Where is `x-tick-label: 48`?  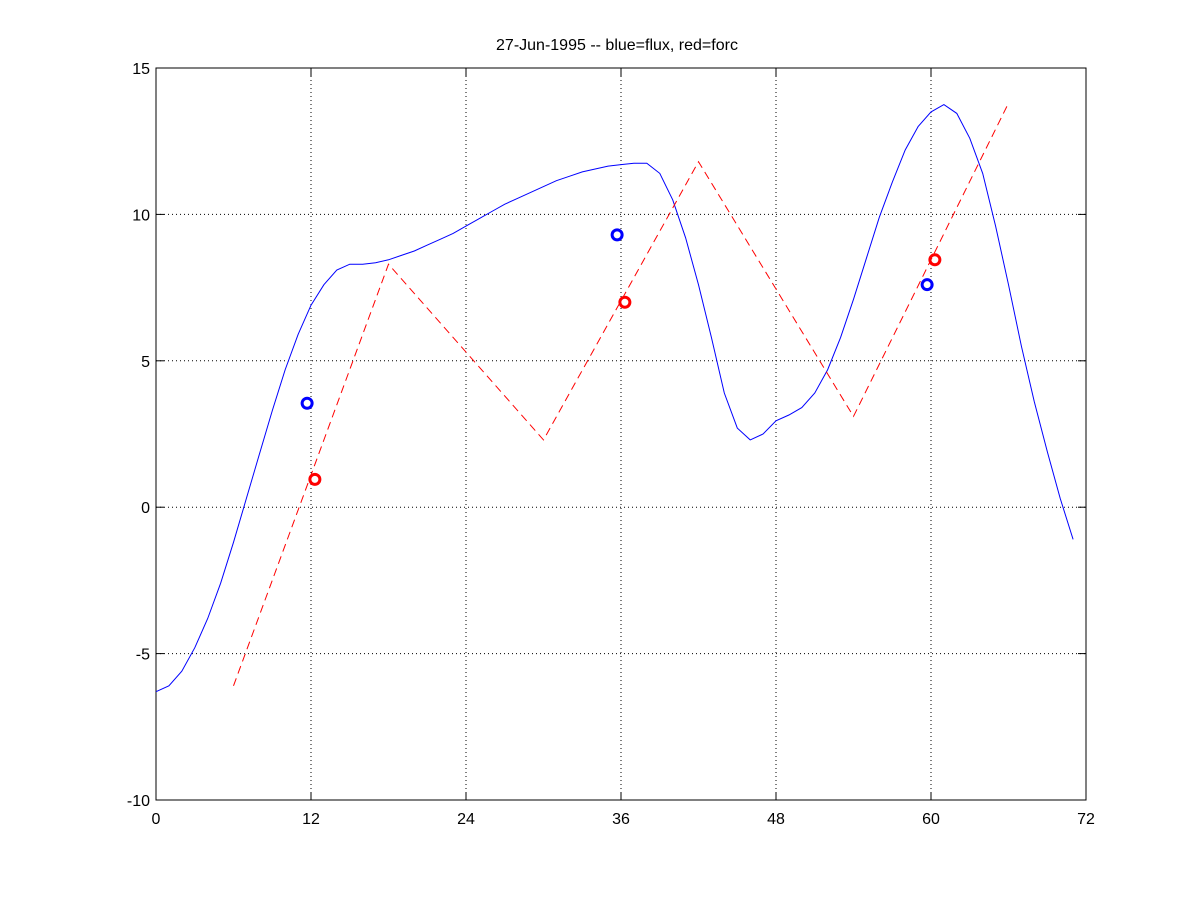 x-tick-label: 48 is located at coordinates (776, 819).